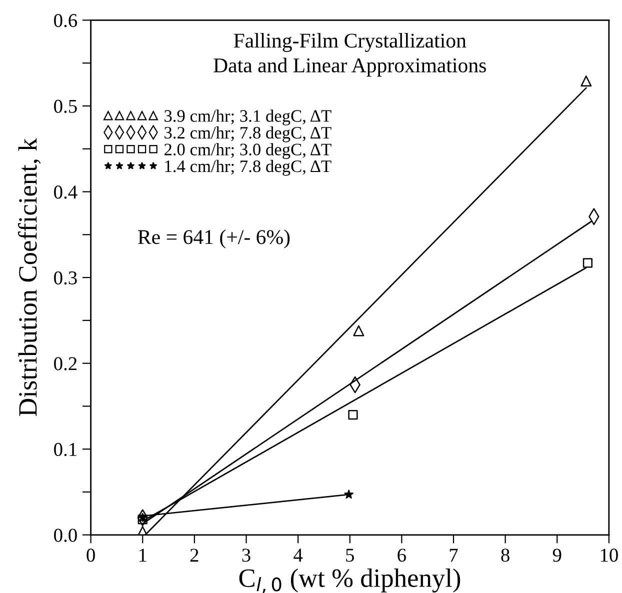 This screenshot has height=593, width=622. What do you see at coordinates (66, 192) in the screenshot?
I see `y-tick-label: 0.4` at bounding box center [66, 192].